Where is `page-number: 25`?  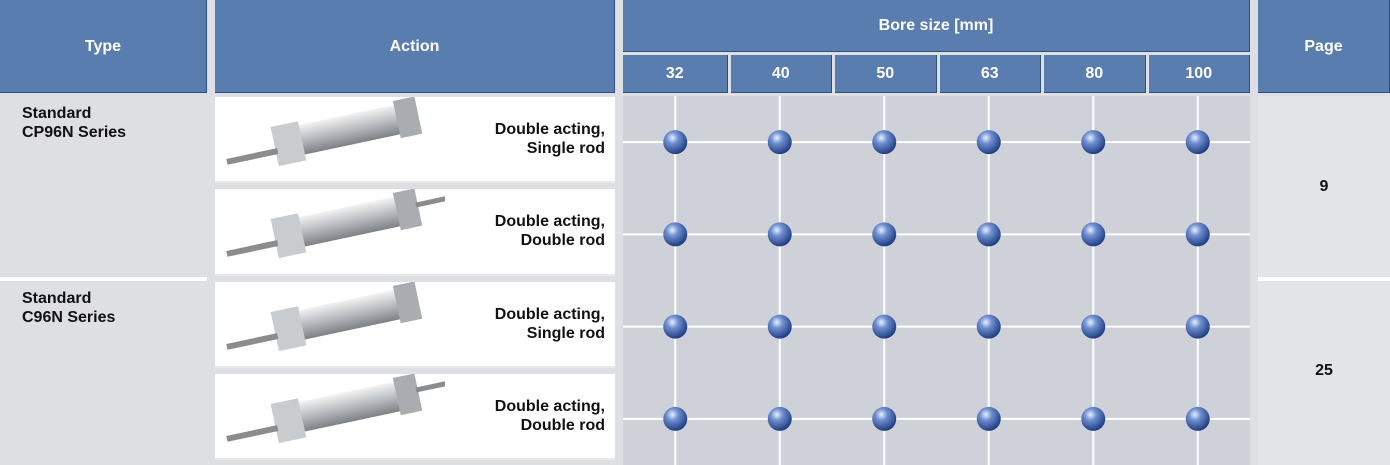 page-number: 25 is located at coordinates (1324, 371).